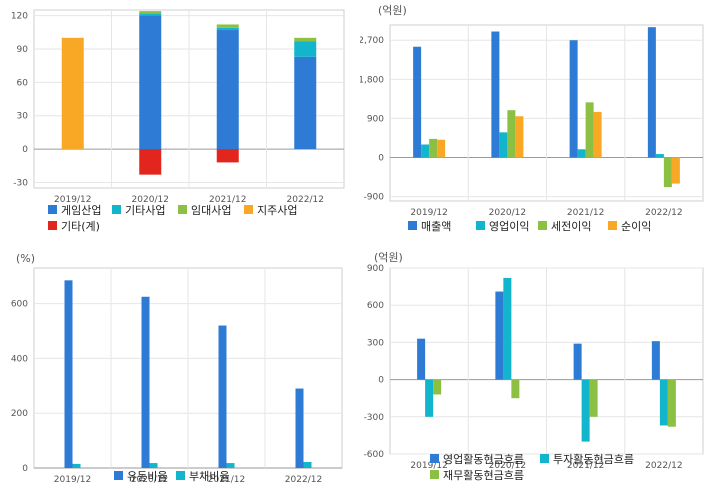 The width and height of the screenshot is (720, 496). I want to click on legend-item: 임대사업, so click(204, 210).